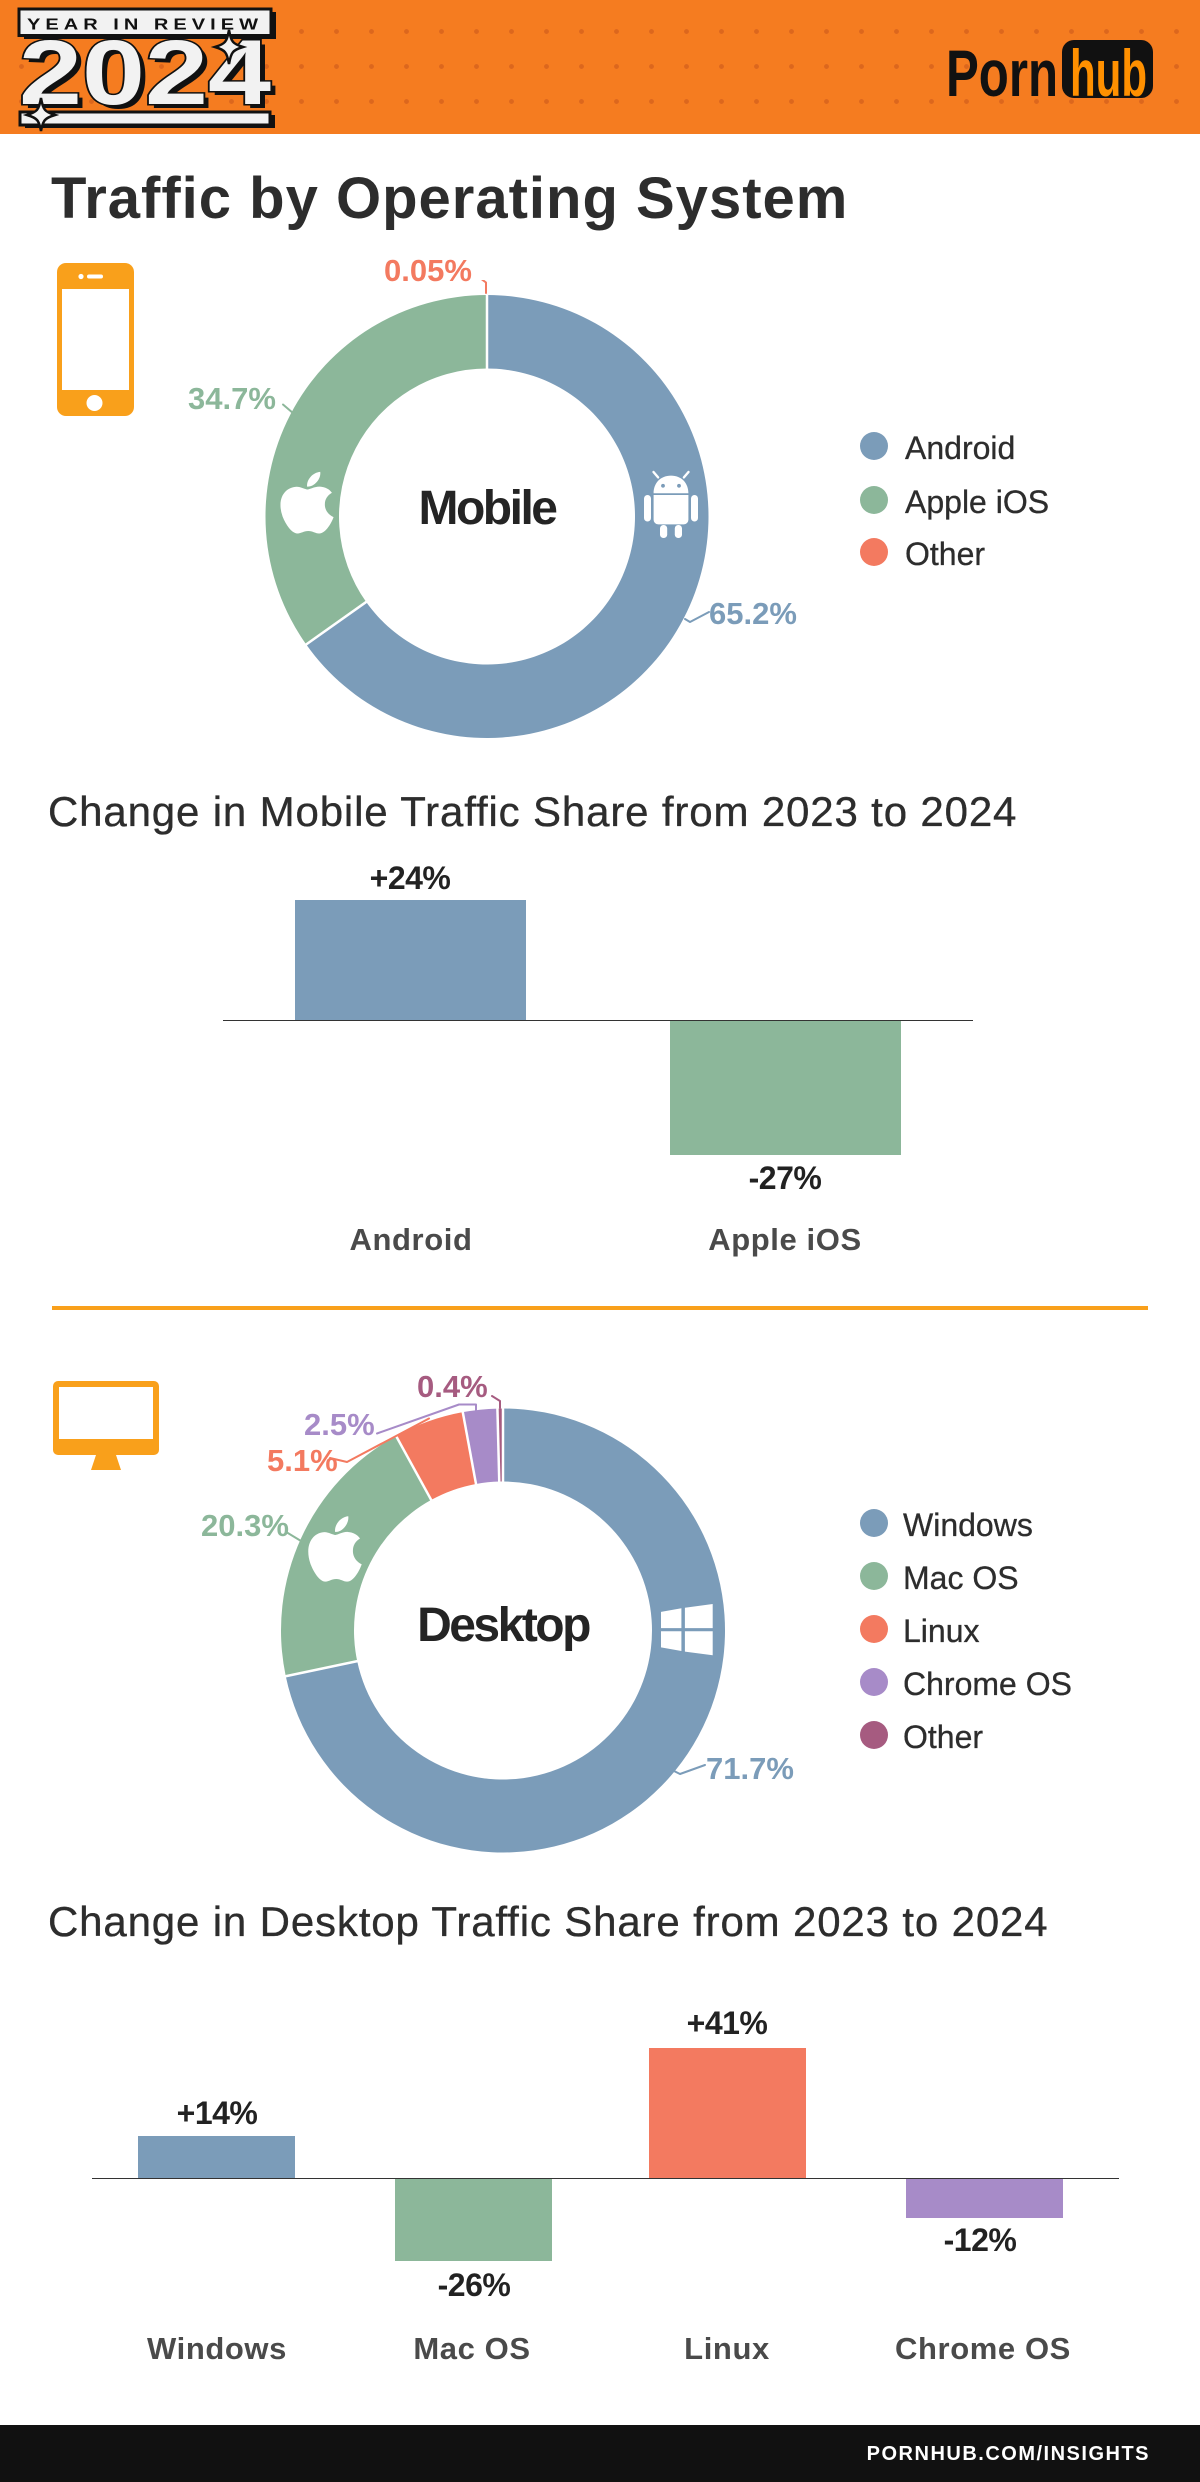 This screenshot has width=1200, height=2482. I want to click on svg-text: Desktop, so click(503, 1625).